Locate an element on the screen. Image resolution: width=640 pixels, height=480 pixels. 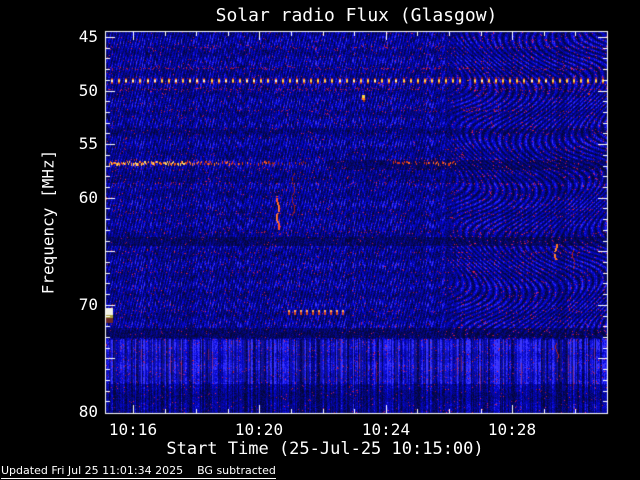
y-tick-label: 45 is located at coordinates (88, 36).